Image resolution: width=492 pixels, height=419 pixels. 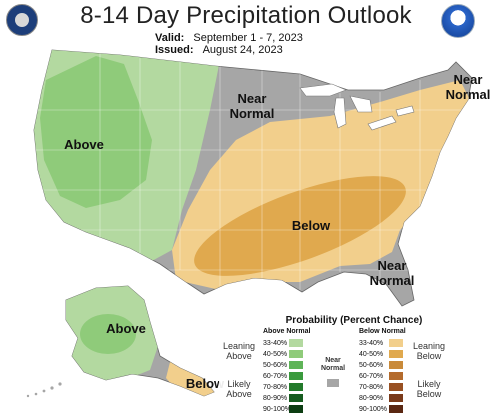 What do you see at coordinates (277, 409) in the screenshot?
I see `above-level-label-6: 90-100%` at bounding box center [277, 409].